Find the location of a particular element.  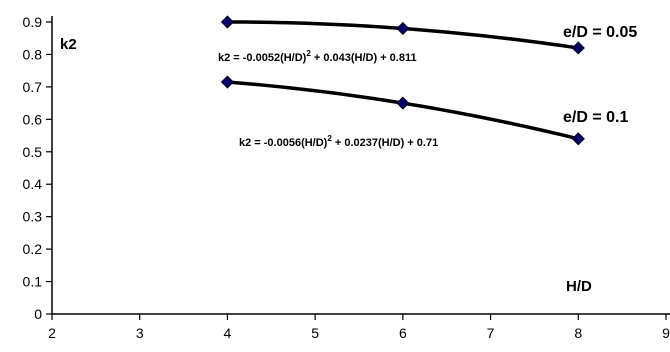

equation-prefix: k2 = -0.0052(H/D) is located at coordinates (262, 58).